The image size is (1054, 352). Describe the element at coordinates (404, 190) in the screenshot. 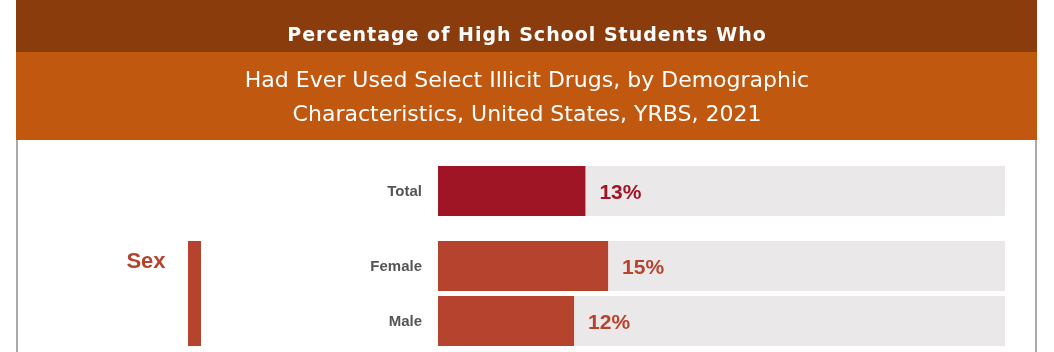

I see `y-tick-label: Total` at that location.